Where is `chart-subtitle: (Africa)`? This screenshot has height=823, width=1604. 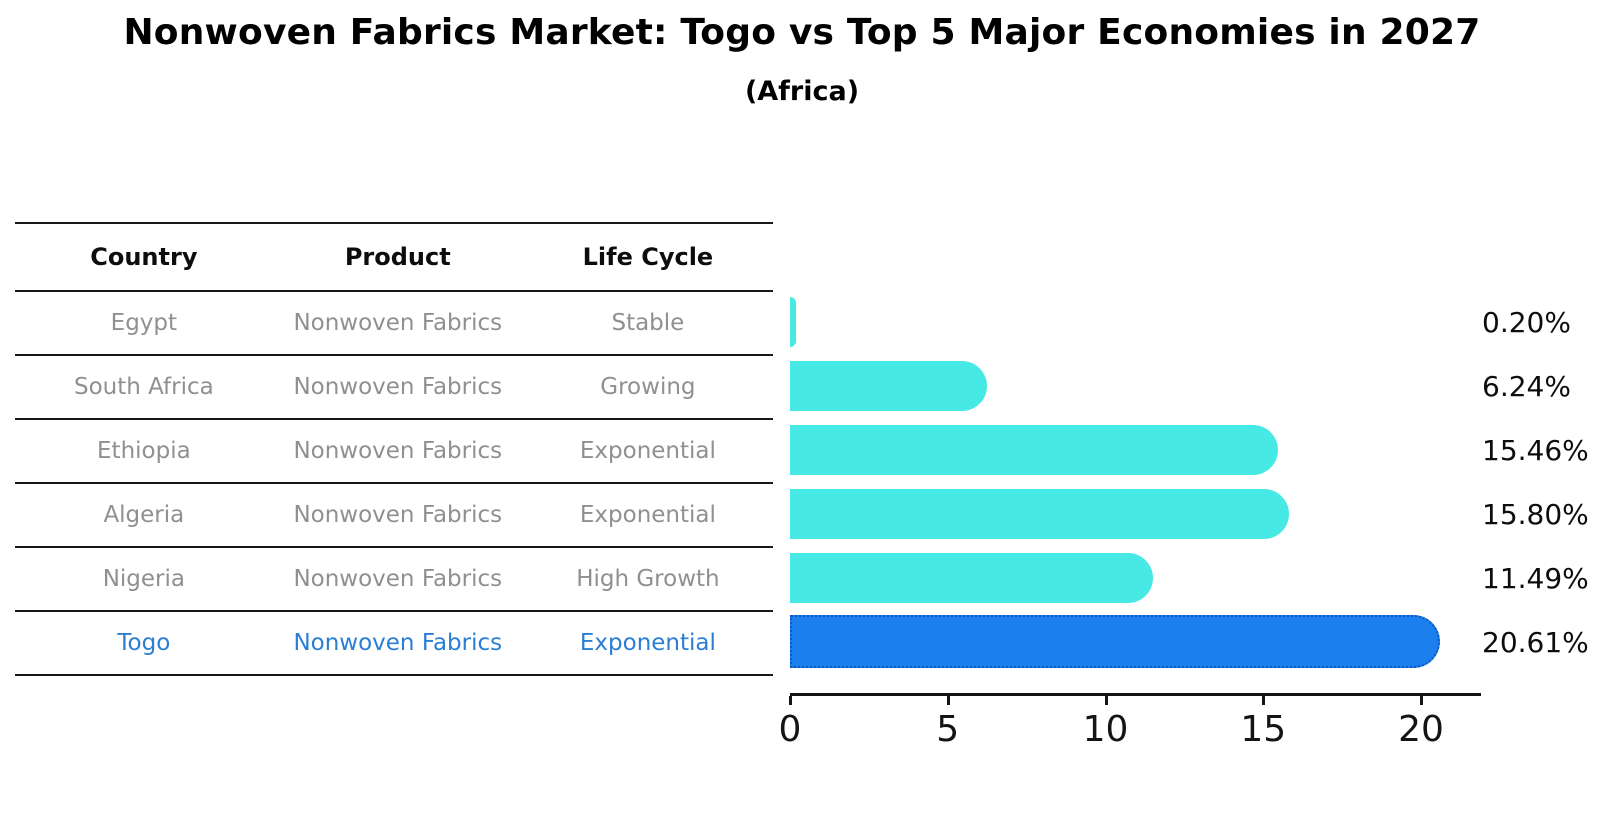 chart-subtitle: (Africa) is located at coordinates (802, 91).